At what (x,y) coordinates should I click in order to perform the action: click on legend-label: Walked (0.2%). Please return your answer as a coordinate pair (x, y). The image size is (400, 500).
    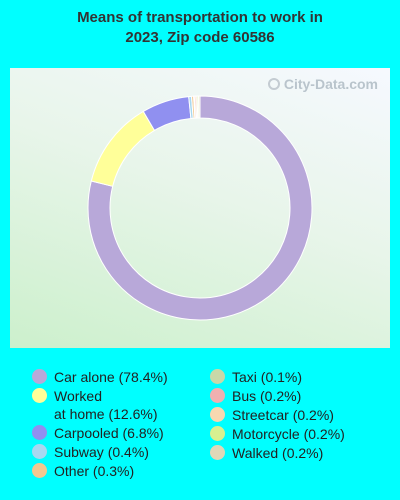
    Looking at the image, I should click on (278, 453).